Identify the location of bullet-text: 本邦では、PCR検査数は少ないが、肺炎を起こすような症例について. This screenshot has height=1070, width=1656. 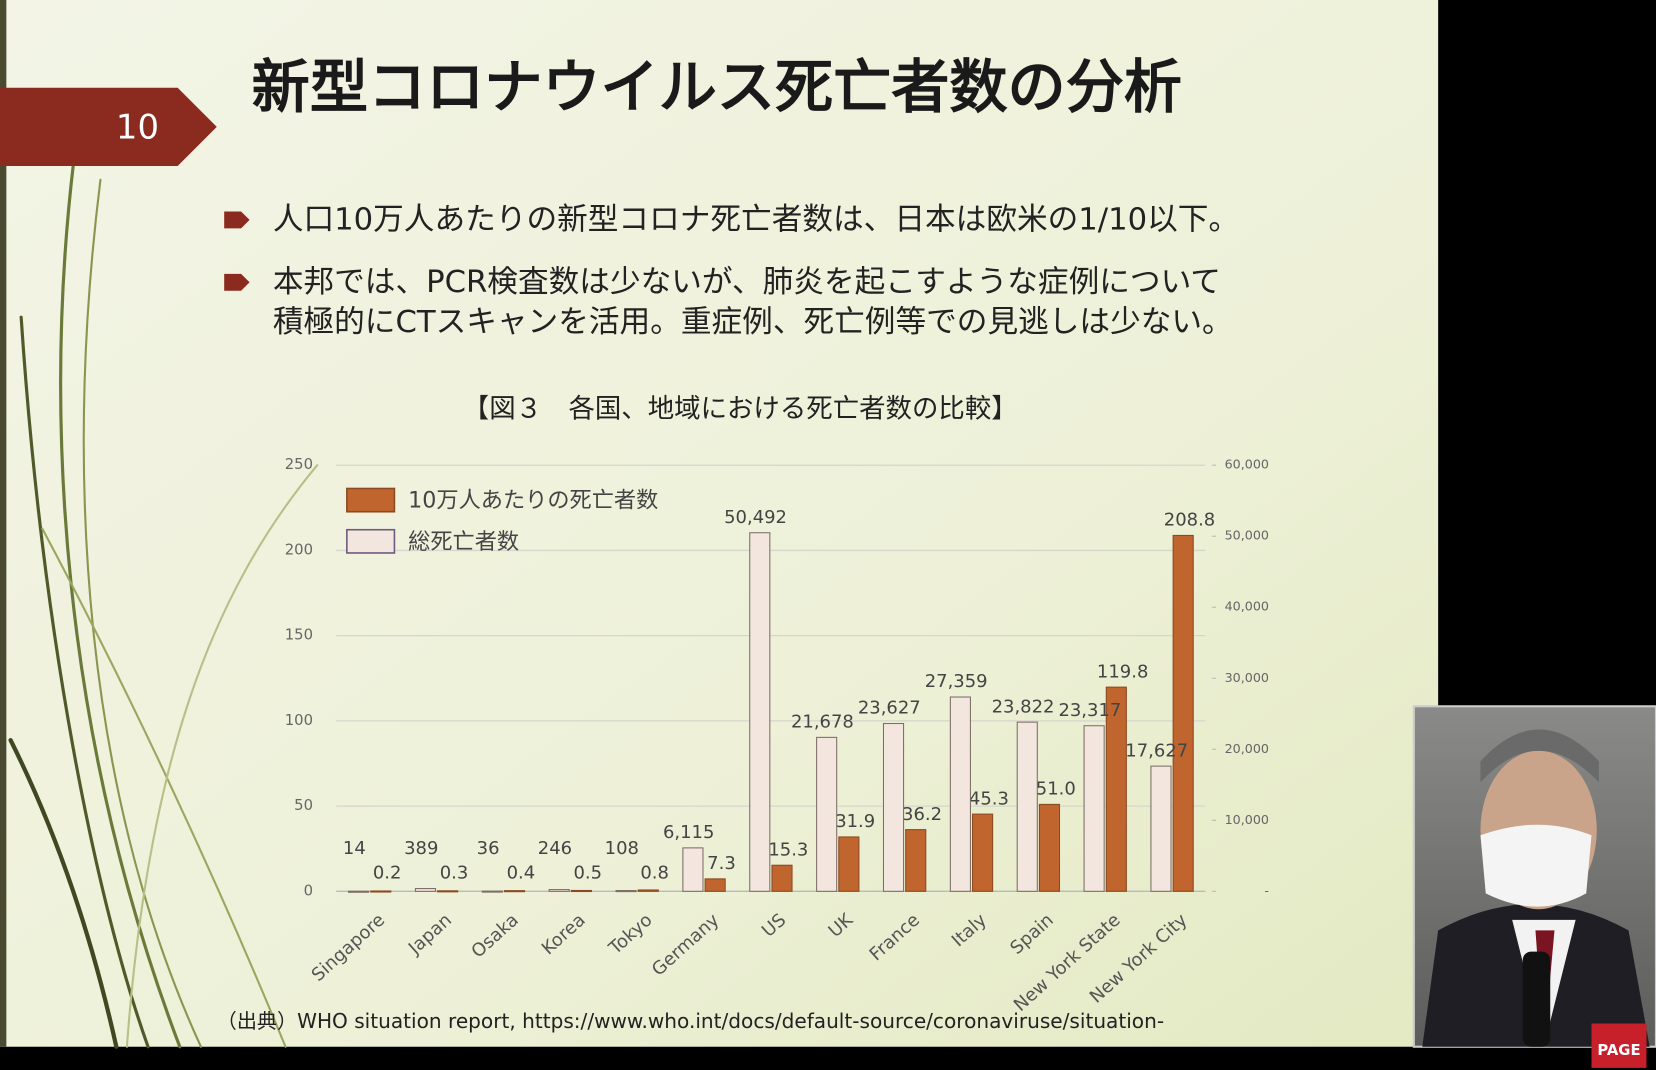
(747, 282).